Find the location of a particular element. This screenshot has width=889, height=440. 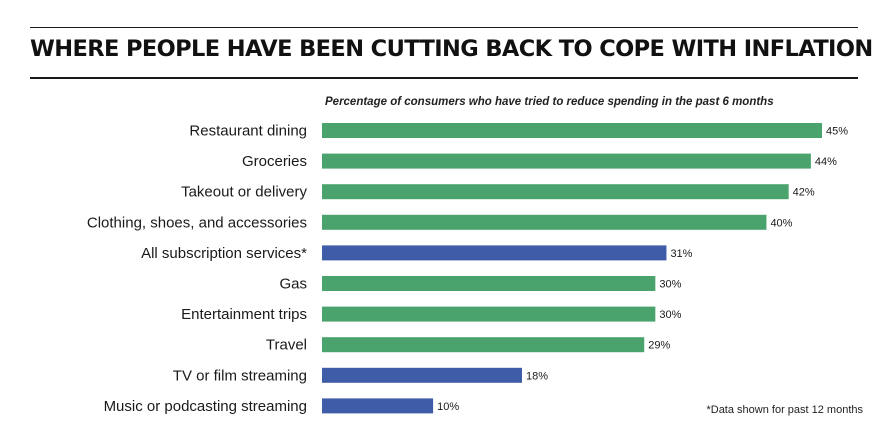

value-label: 40% is located at coordinates (781, 223).